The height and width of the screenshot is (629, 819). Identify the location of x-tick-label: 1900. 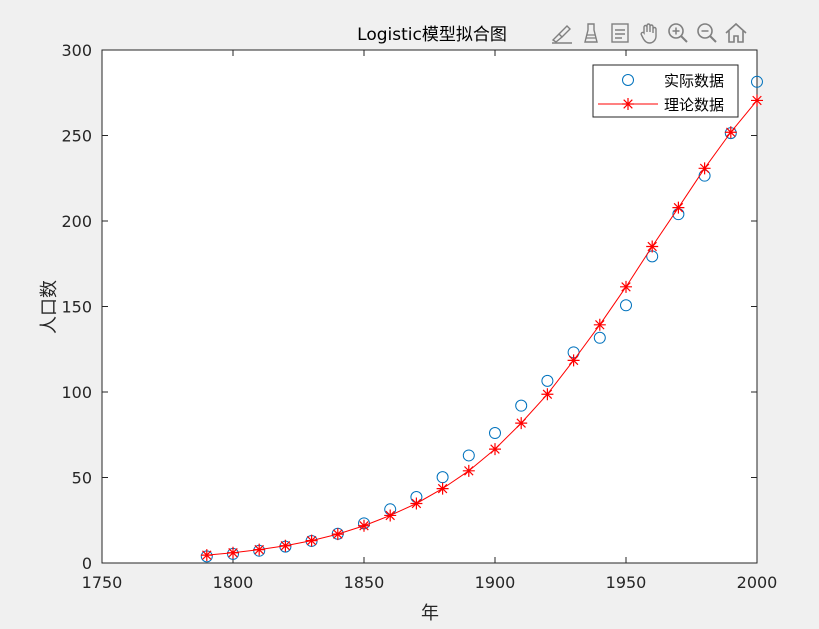
(495, 582).